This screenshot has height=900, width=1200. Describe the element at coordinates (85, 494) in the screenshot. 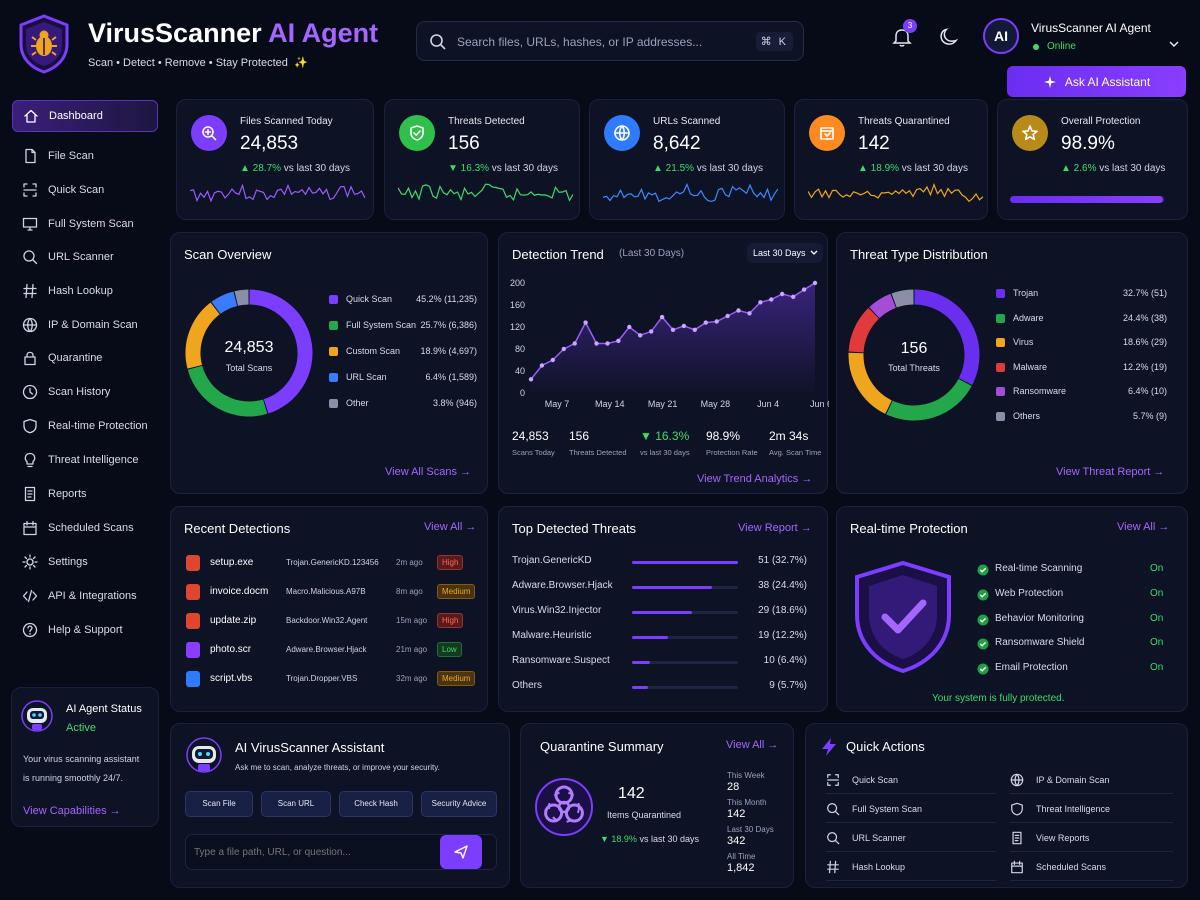

I see `sidebar-item-reports: Reports` at that location.